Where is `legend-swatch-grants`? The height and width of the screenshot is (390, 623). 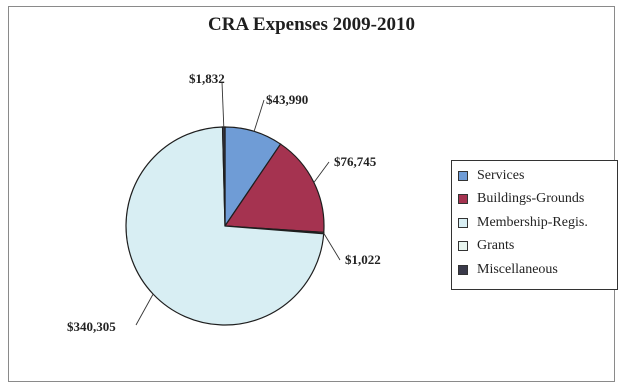 legend-swatch-grants is located at coordinates (463, 246).